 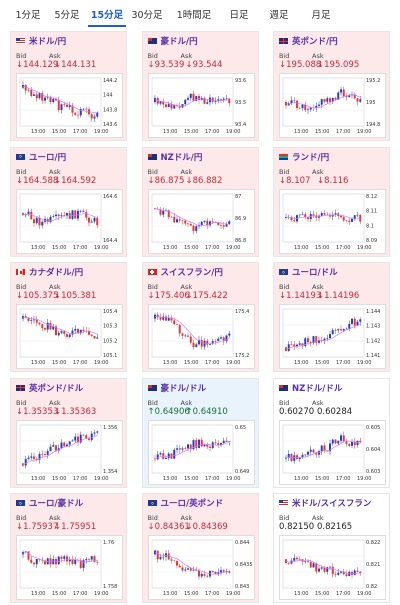 I want to click on y-tick-label: 93.5, so click(x=240, y=103).